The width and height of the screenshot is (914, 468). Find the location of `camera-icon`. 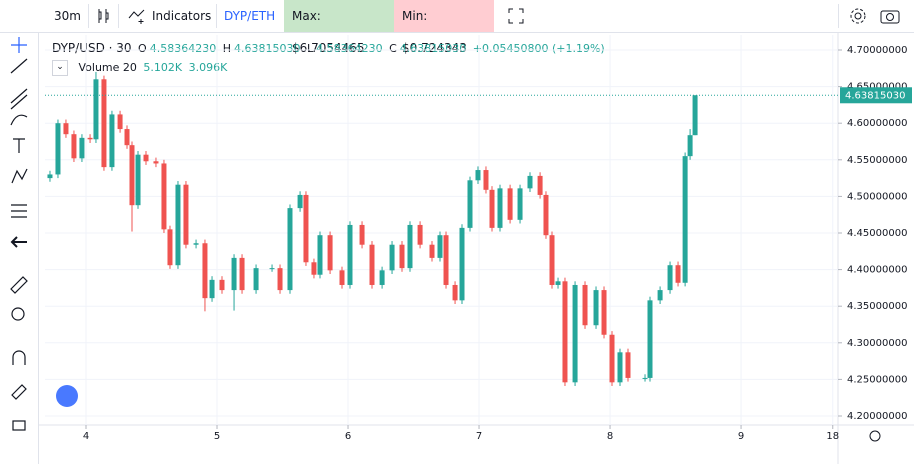

camera-icon is located at coordinates (890, 24).